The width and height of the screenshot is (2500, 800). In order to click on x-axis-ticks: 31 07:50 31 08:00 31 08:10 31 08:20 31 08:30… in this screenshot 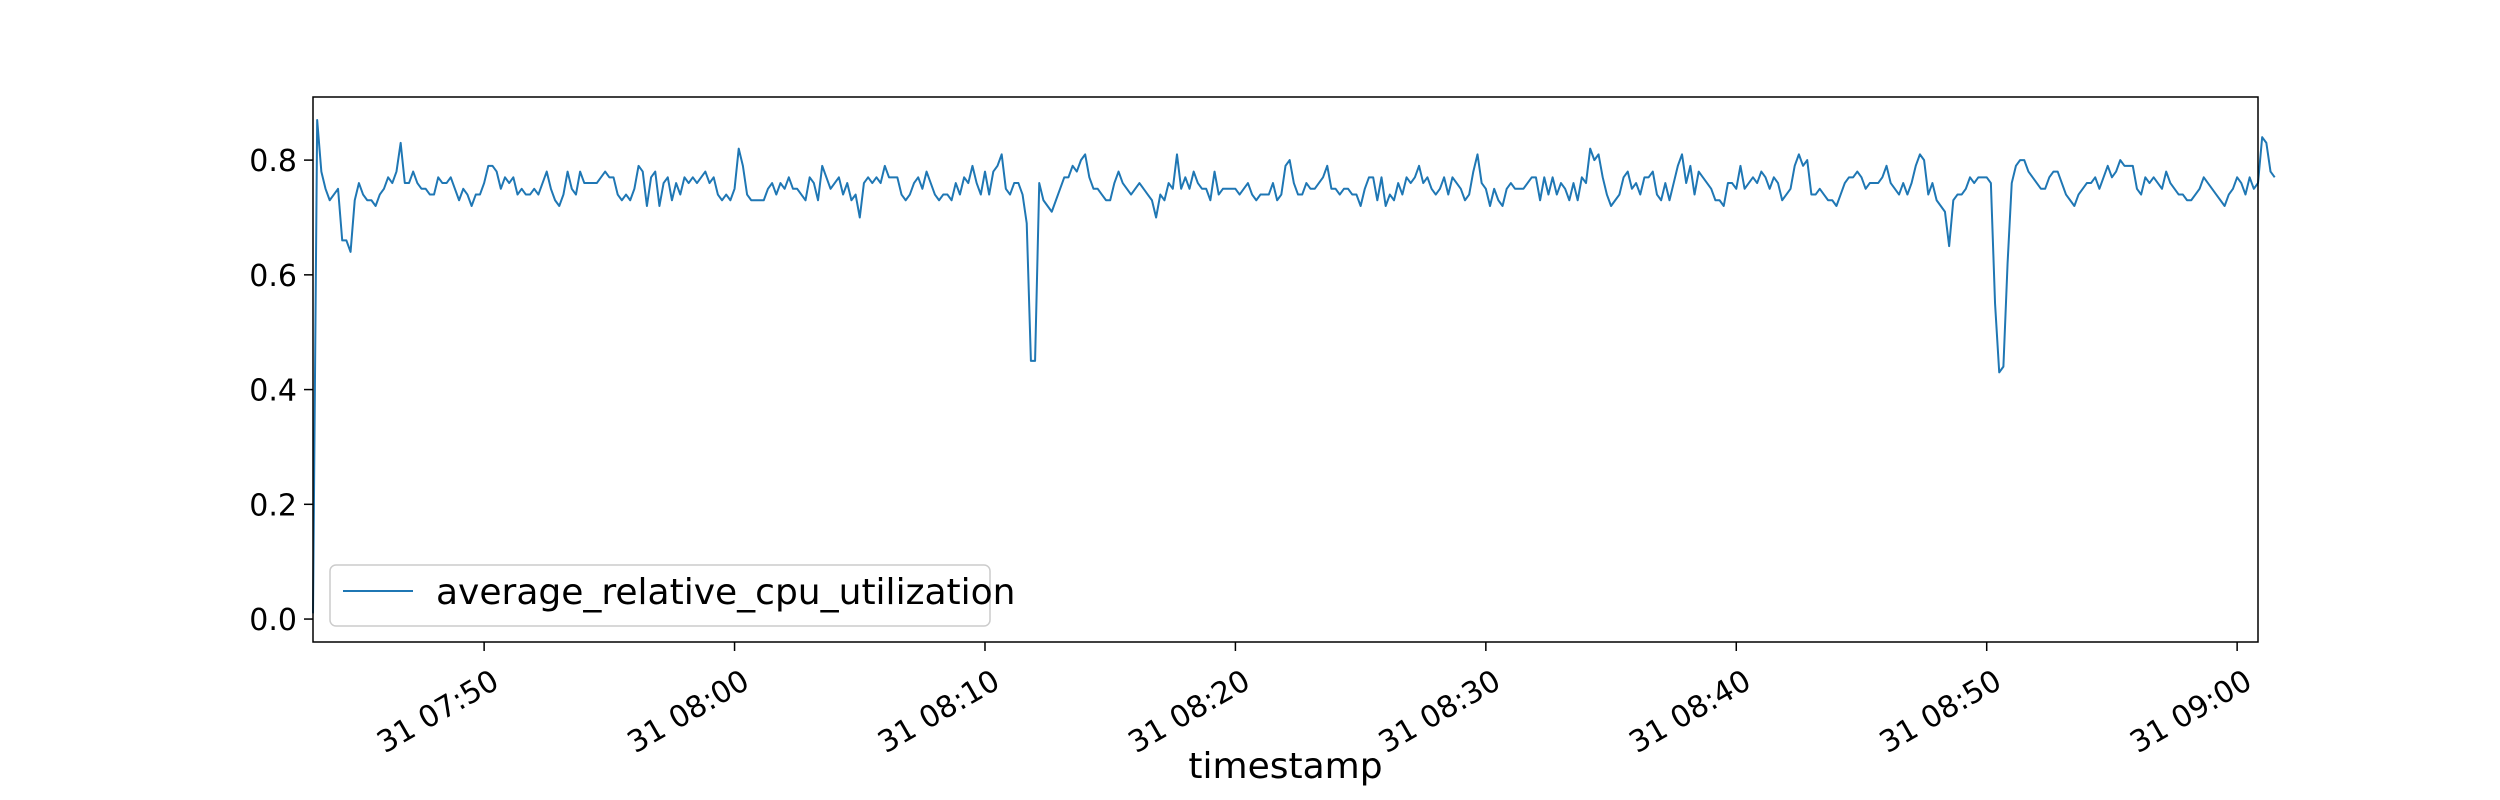, I will do `click(1314, 701)`.